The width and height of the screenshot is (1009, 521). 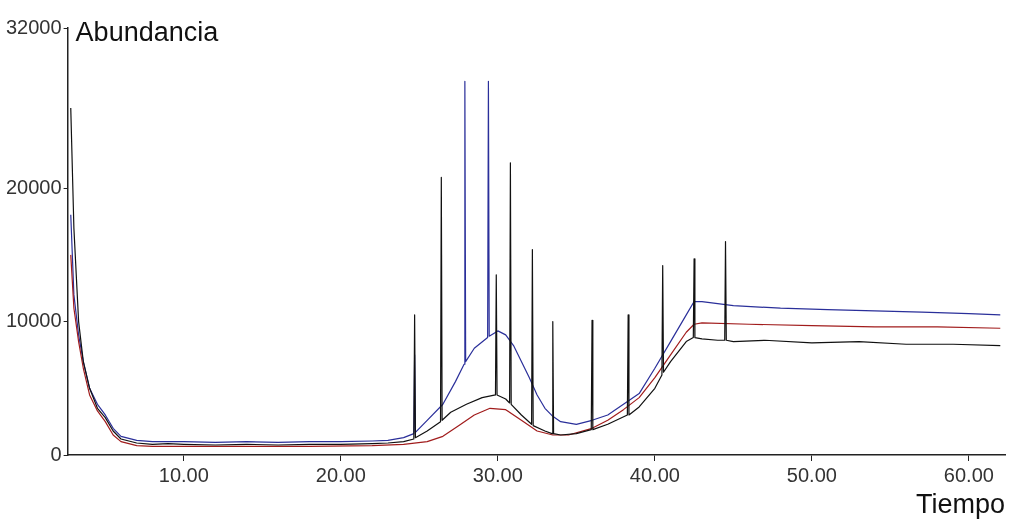 What do you see at coordinates (33, 186) in the screenshot?
I see `y-tick-label: 20000` at bounding box center [33, 186].